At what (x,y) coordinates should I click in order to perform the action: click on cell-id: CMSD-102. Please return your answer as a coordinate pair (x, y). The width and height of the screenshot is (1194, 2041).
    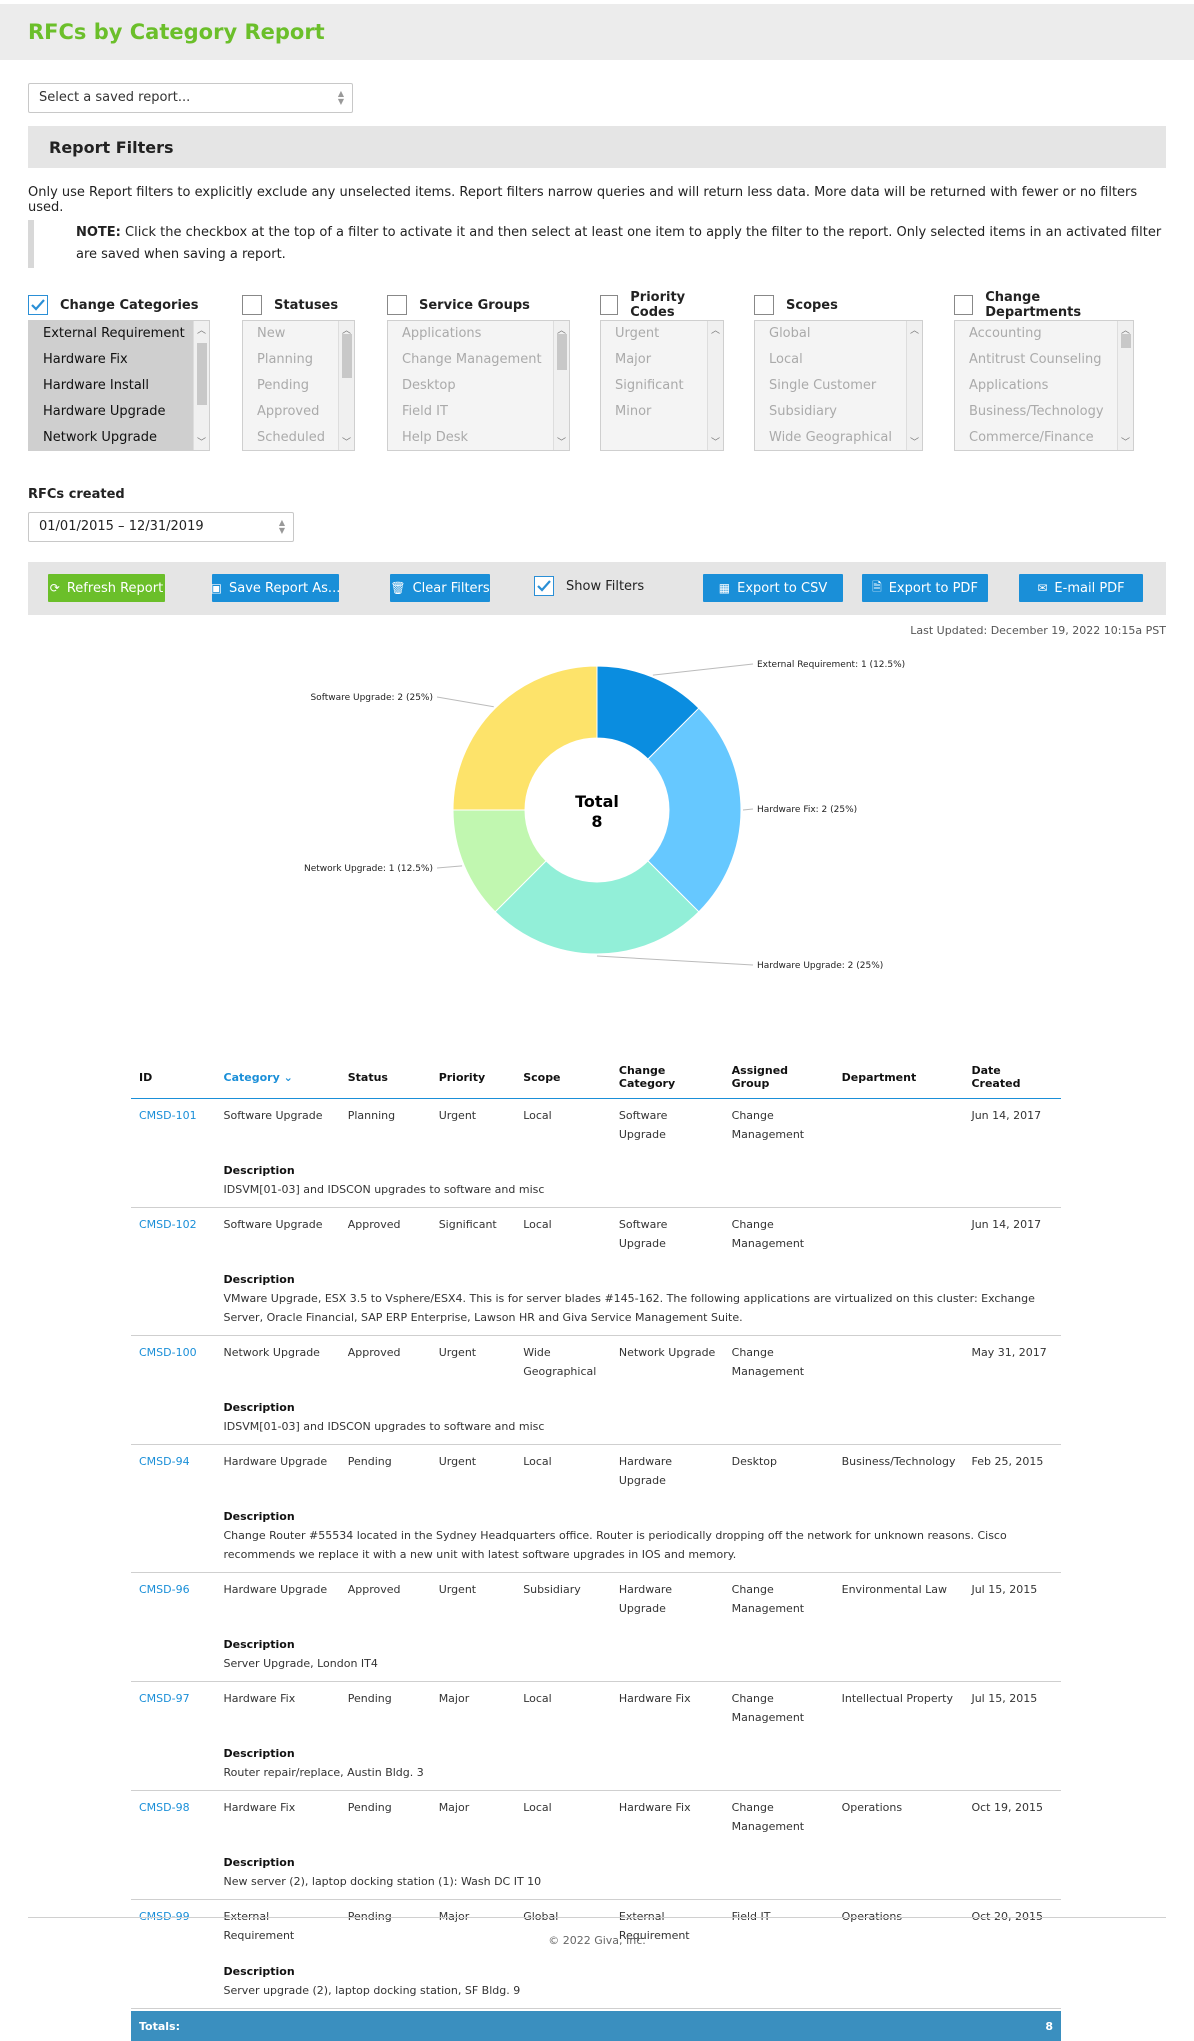
    Looking at the image, I should click on (168, 1224).